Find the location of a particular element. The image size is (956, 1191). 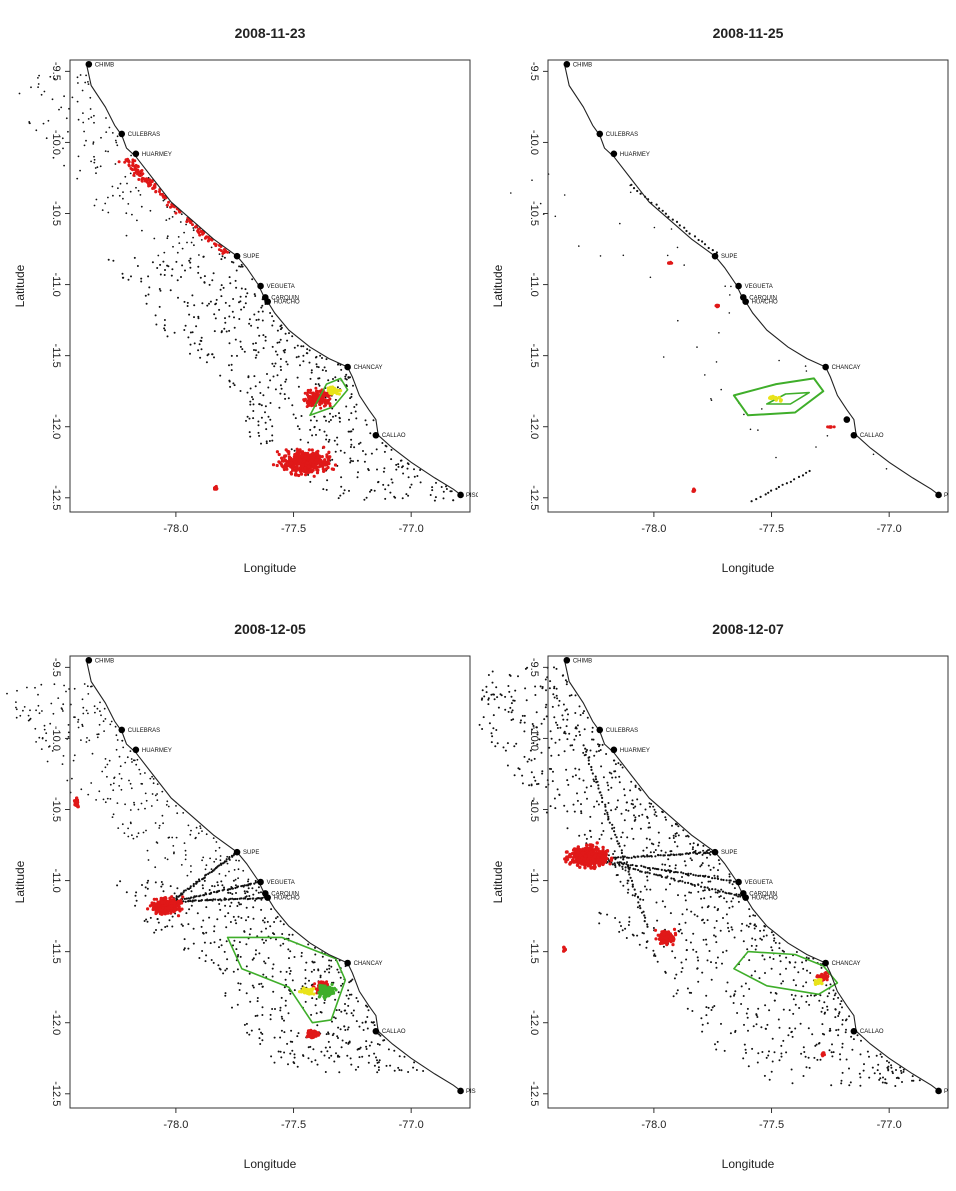

port-label: CULEBRAS is located at coordinates (622, 135).